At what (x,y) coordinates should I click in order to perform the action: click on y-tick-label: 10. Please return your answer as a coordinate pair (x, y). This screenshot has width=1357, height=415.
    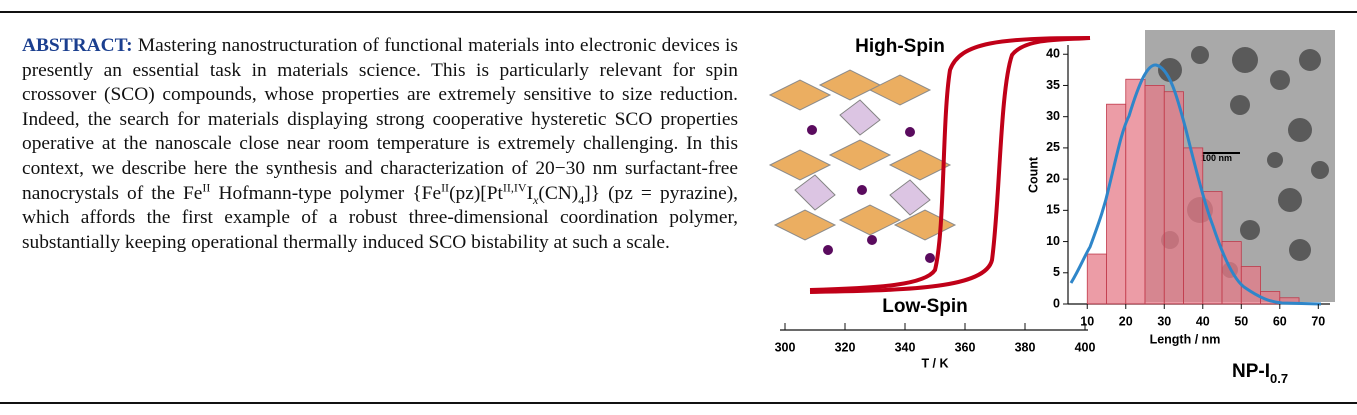
    Looking at the image, I should click on (1053, 241).